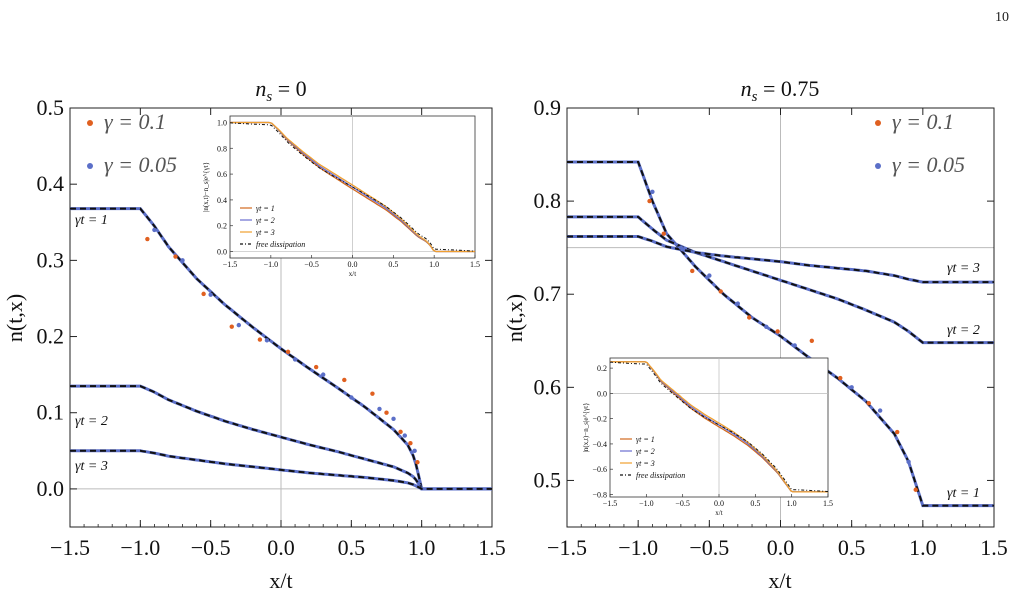 The image size is (1017, 599). I want to click on inset-x-tick-label: 1.5, so click(828, 503).